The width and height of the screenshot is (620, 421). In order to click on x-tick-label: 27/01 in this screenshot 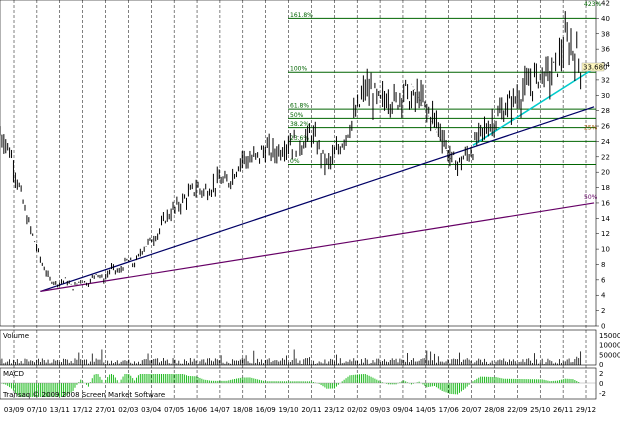, I will do `click(105, 410)`.